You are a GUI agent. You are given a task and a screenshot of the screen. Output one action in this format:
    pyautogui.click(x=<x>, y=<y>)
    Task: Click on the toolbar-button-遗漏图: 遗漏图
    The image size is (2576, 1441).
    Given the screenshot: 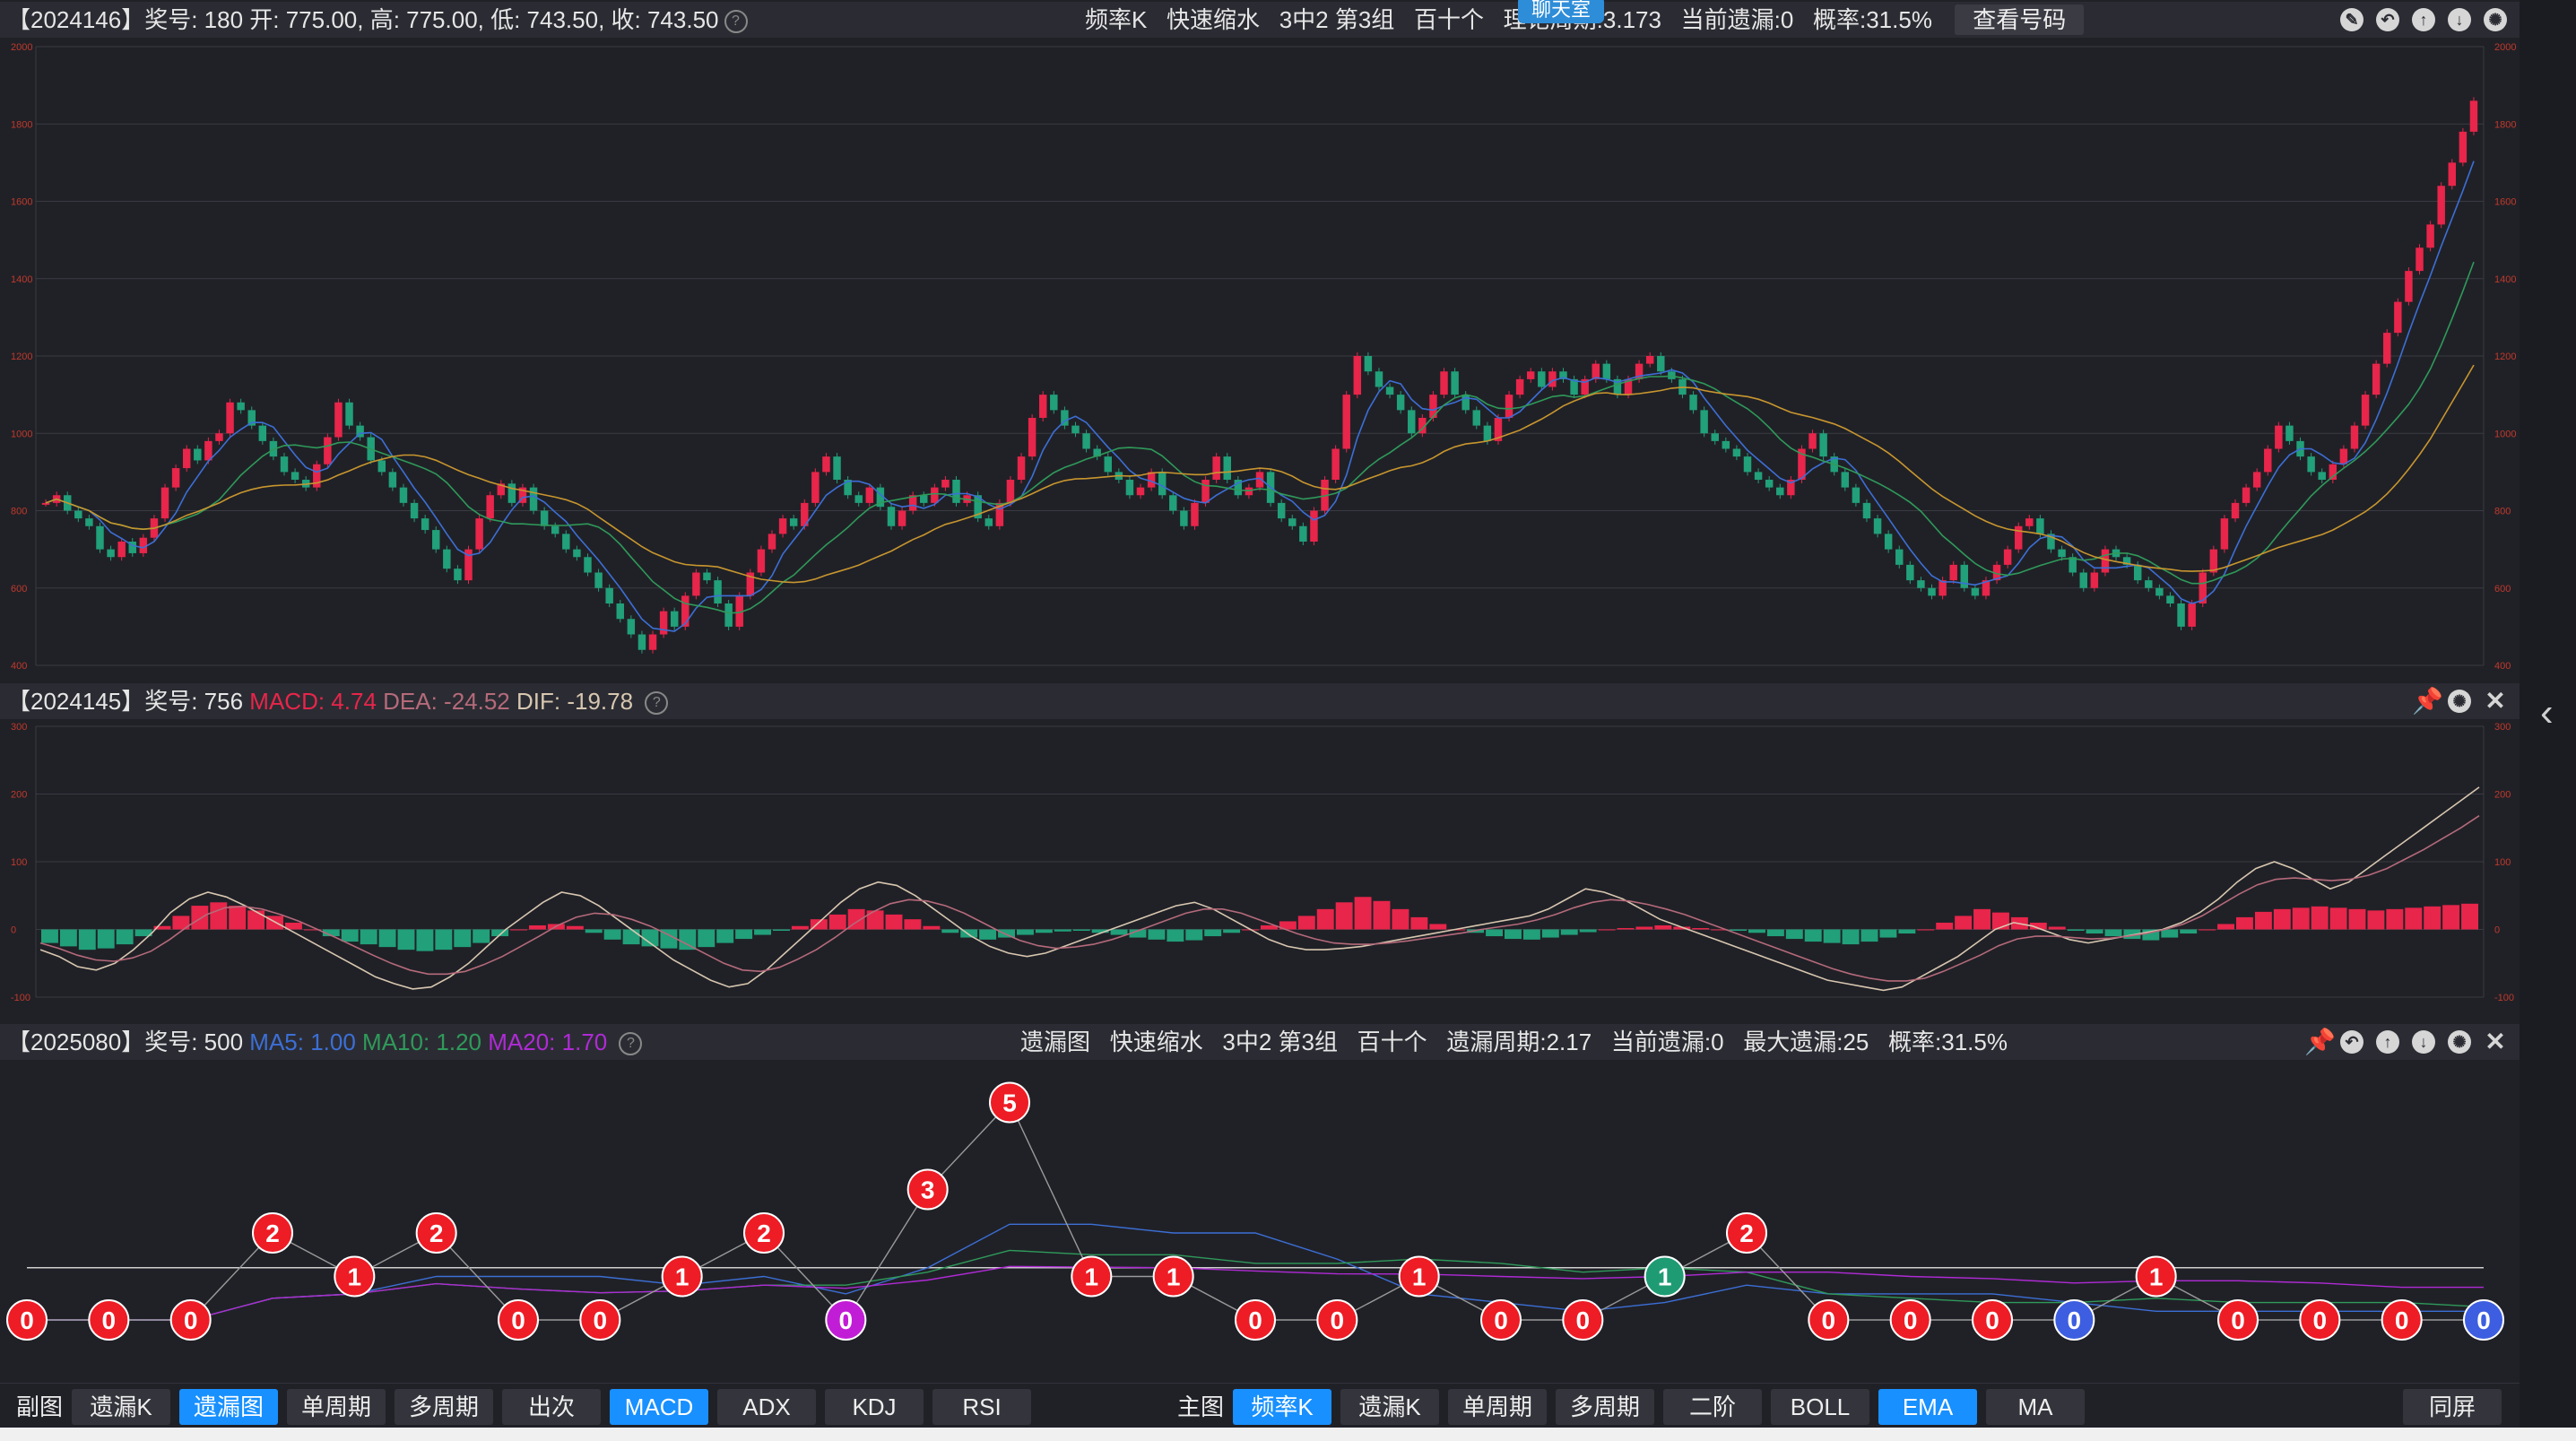 What is the action you would take?
    pyautogui.click(x=228, y=1407)
    